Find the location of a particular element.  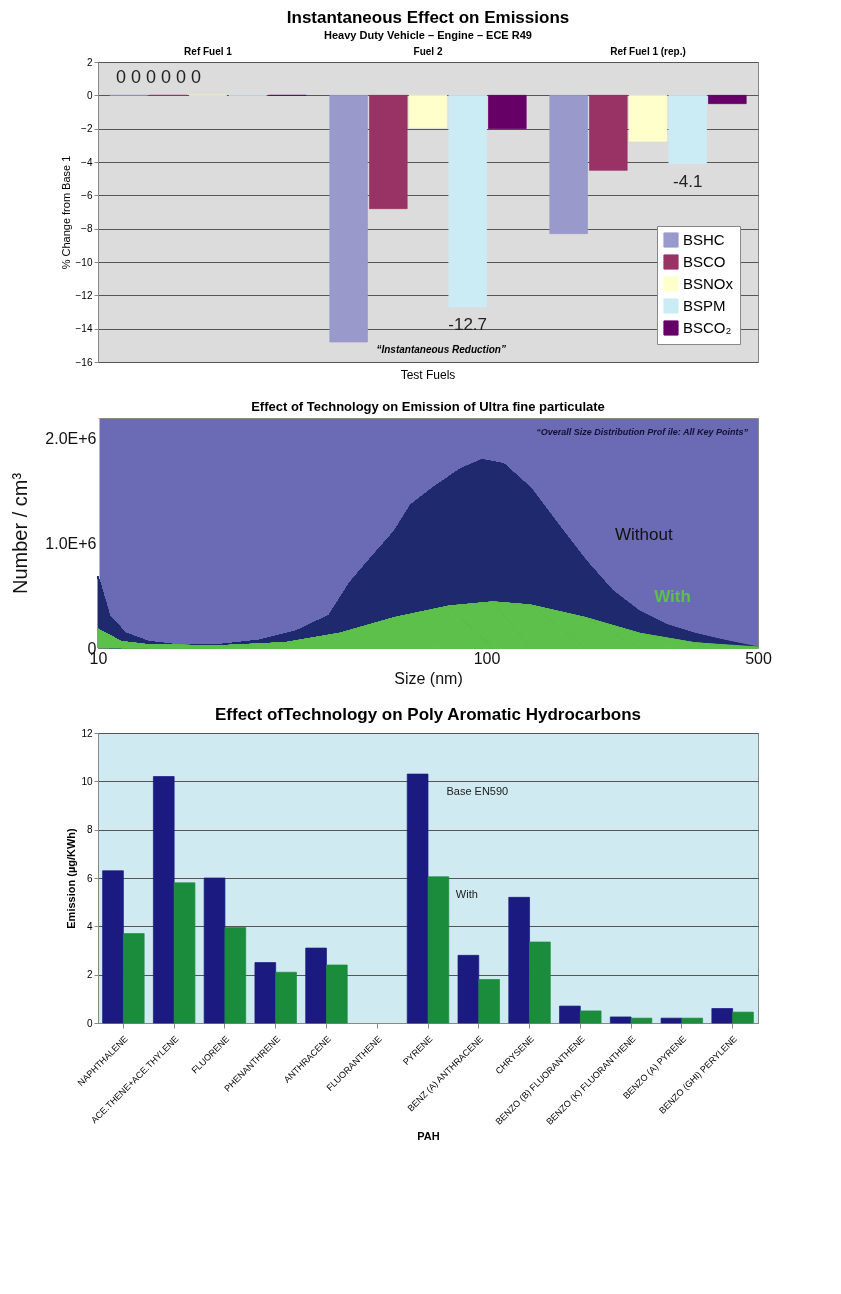

y-axis-title: Number / cm³ is located at coordinates (20, 533).